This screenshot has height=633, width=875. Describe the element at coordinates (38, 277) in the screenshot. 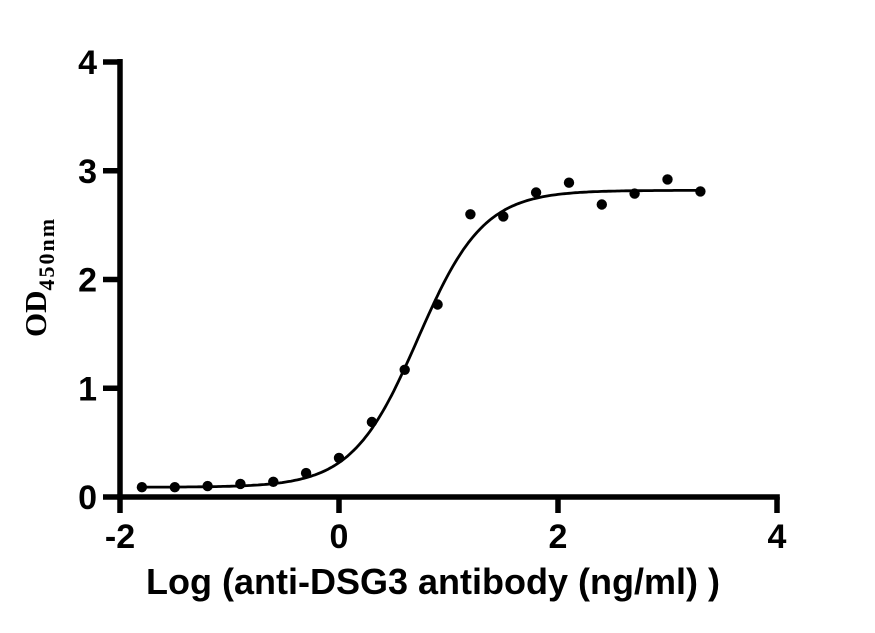

I see `y-axis-title: OD450nm` at that location.